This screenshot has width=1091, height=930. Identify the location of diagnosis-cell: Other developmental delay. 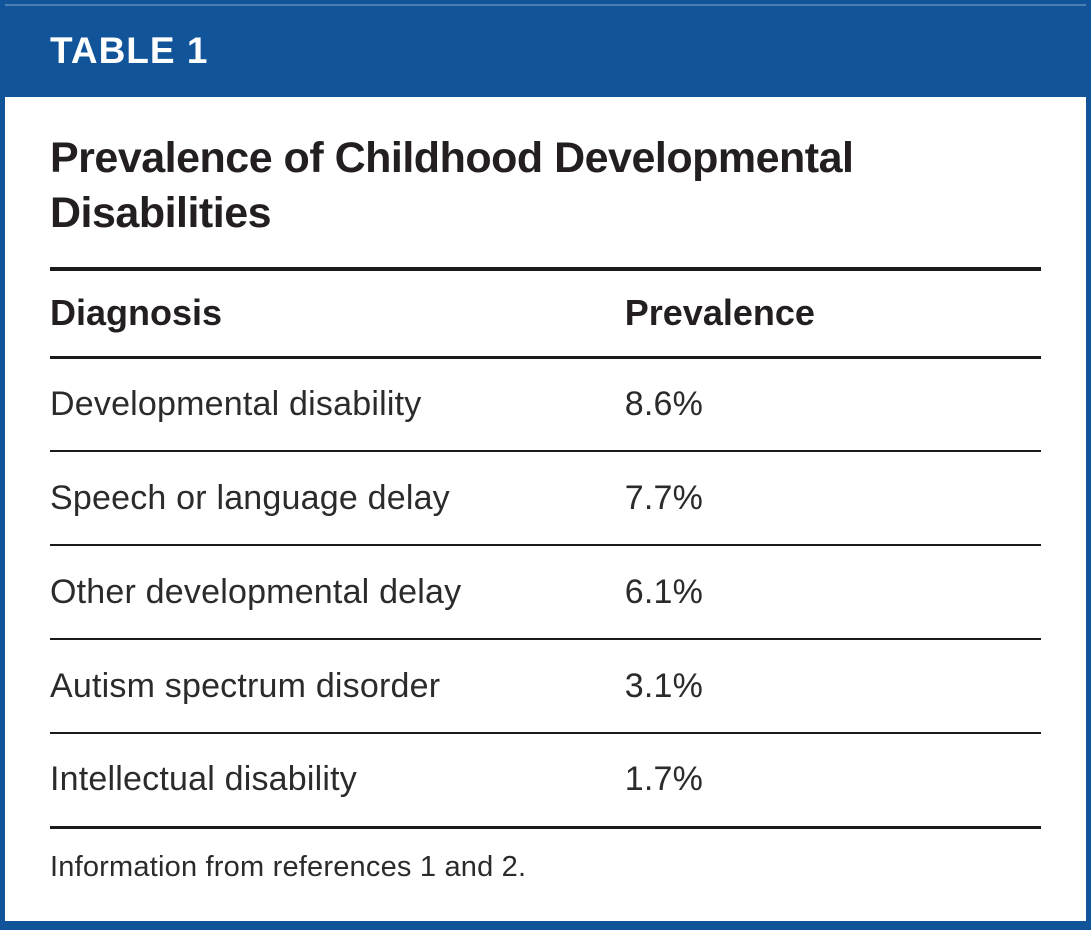
(256, 591).